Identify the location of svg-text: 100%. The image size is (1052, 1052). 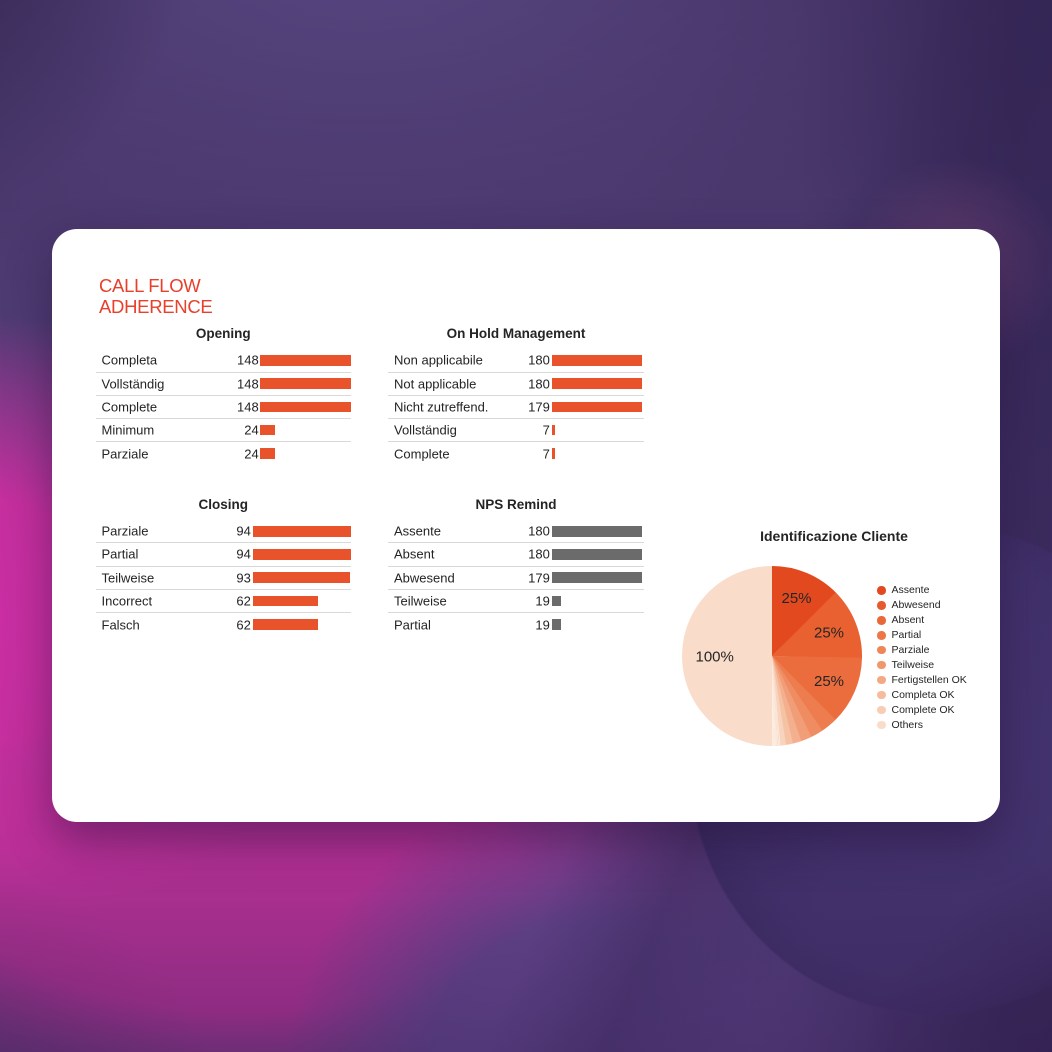
(715, 657).